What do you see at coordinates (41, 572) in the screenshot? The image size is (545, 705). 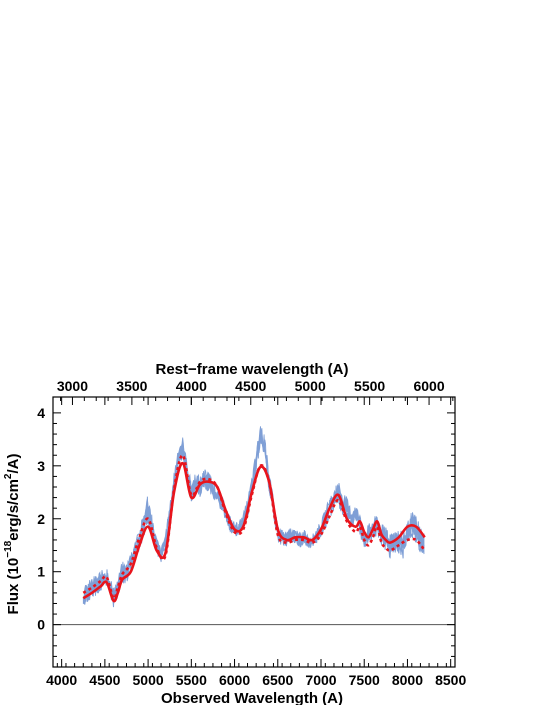 I see `y-tick-label: 1` at bounding box center [41, 572].